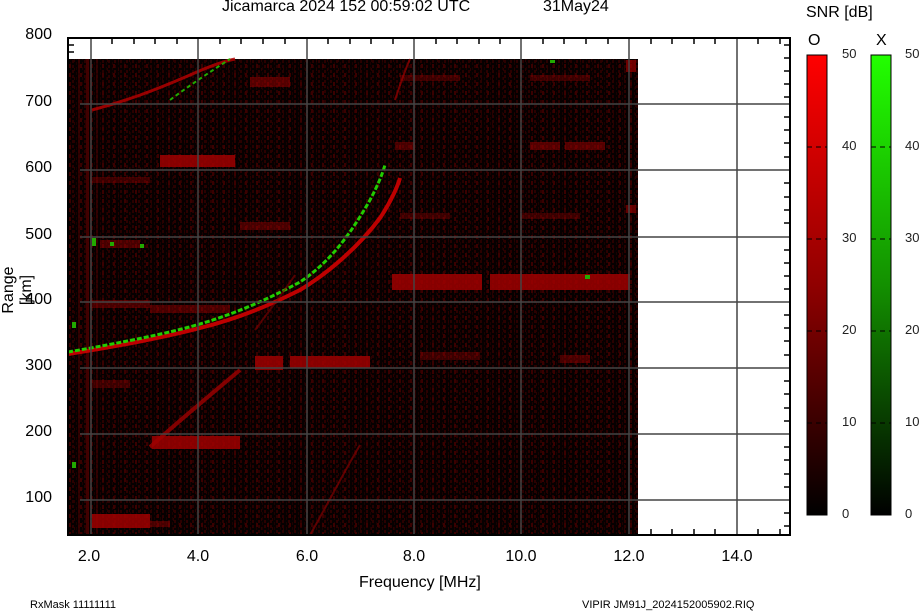 Image resolution: width=922 pixels, height=614 pixels. Describe the element at coordinates (38, 101) in the screenshot. I see `y-tick: 700` at that location.